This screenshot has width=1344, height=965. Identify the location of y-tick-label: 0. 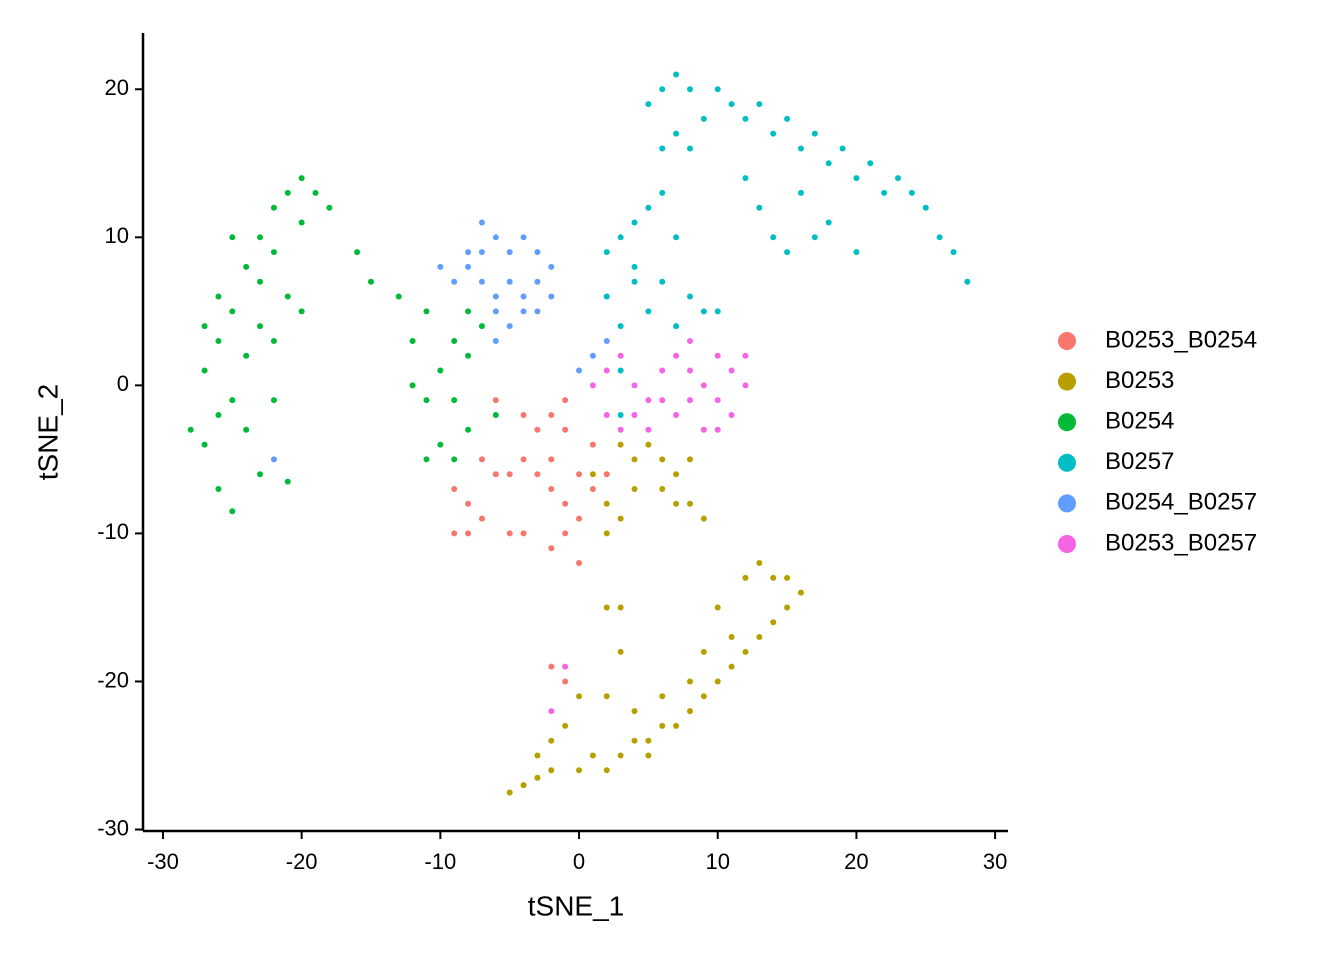
(123, 383).